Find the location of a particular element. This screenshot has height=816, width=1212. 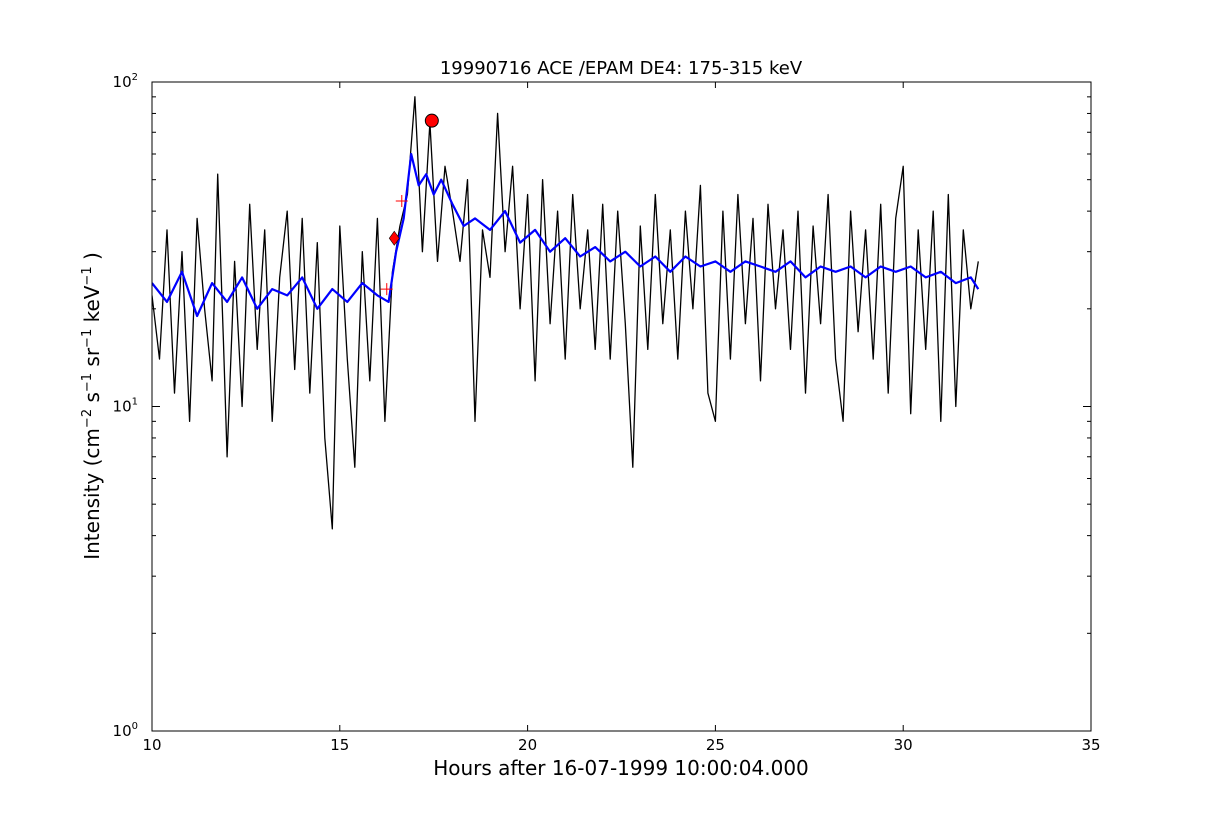

y-axis-label-s: s is located at coordinates (92, 400).